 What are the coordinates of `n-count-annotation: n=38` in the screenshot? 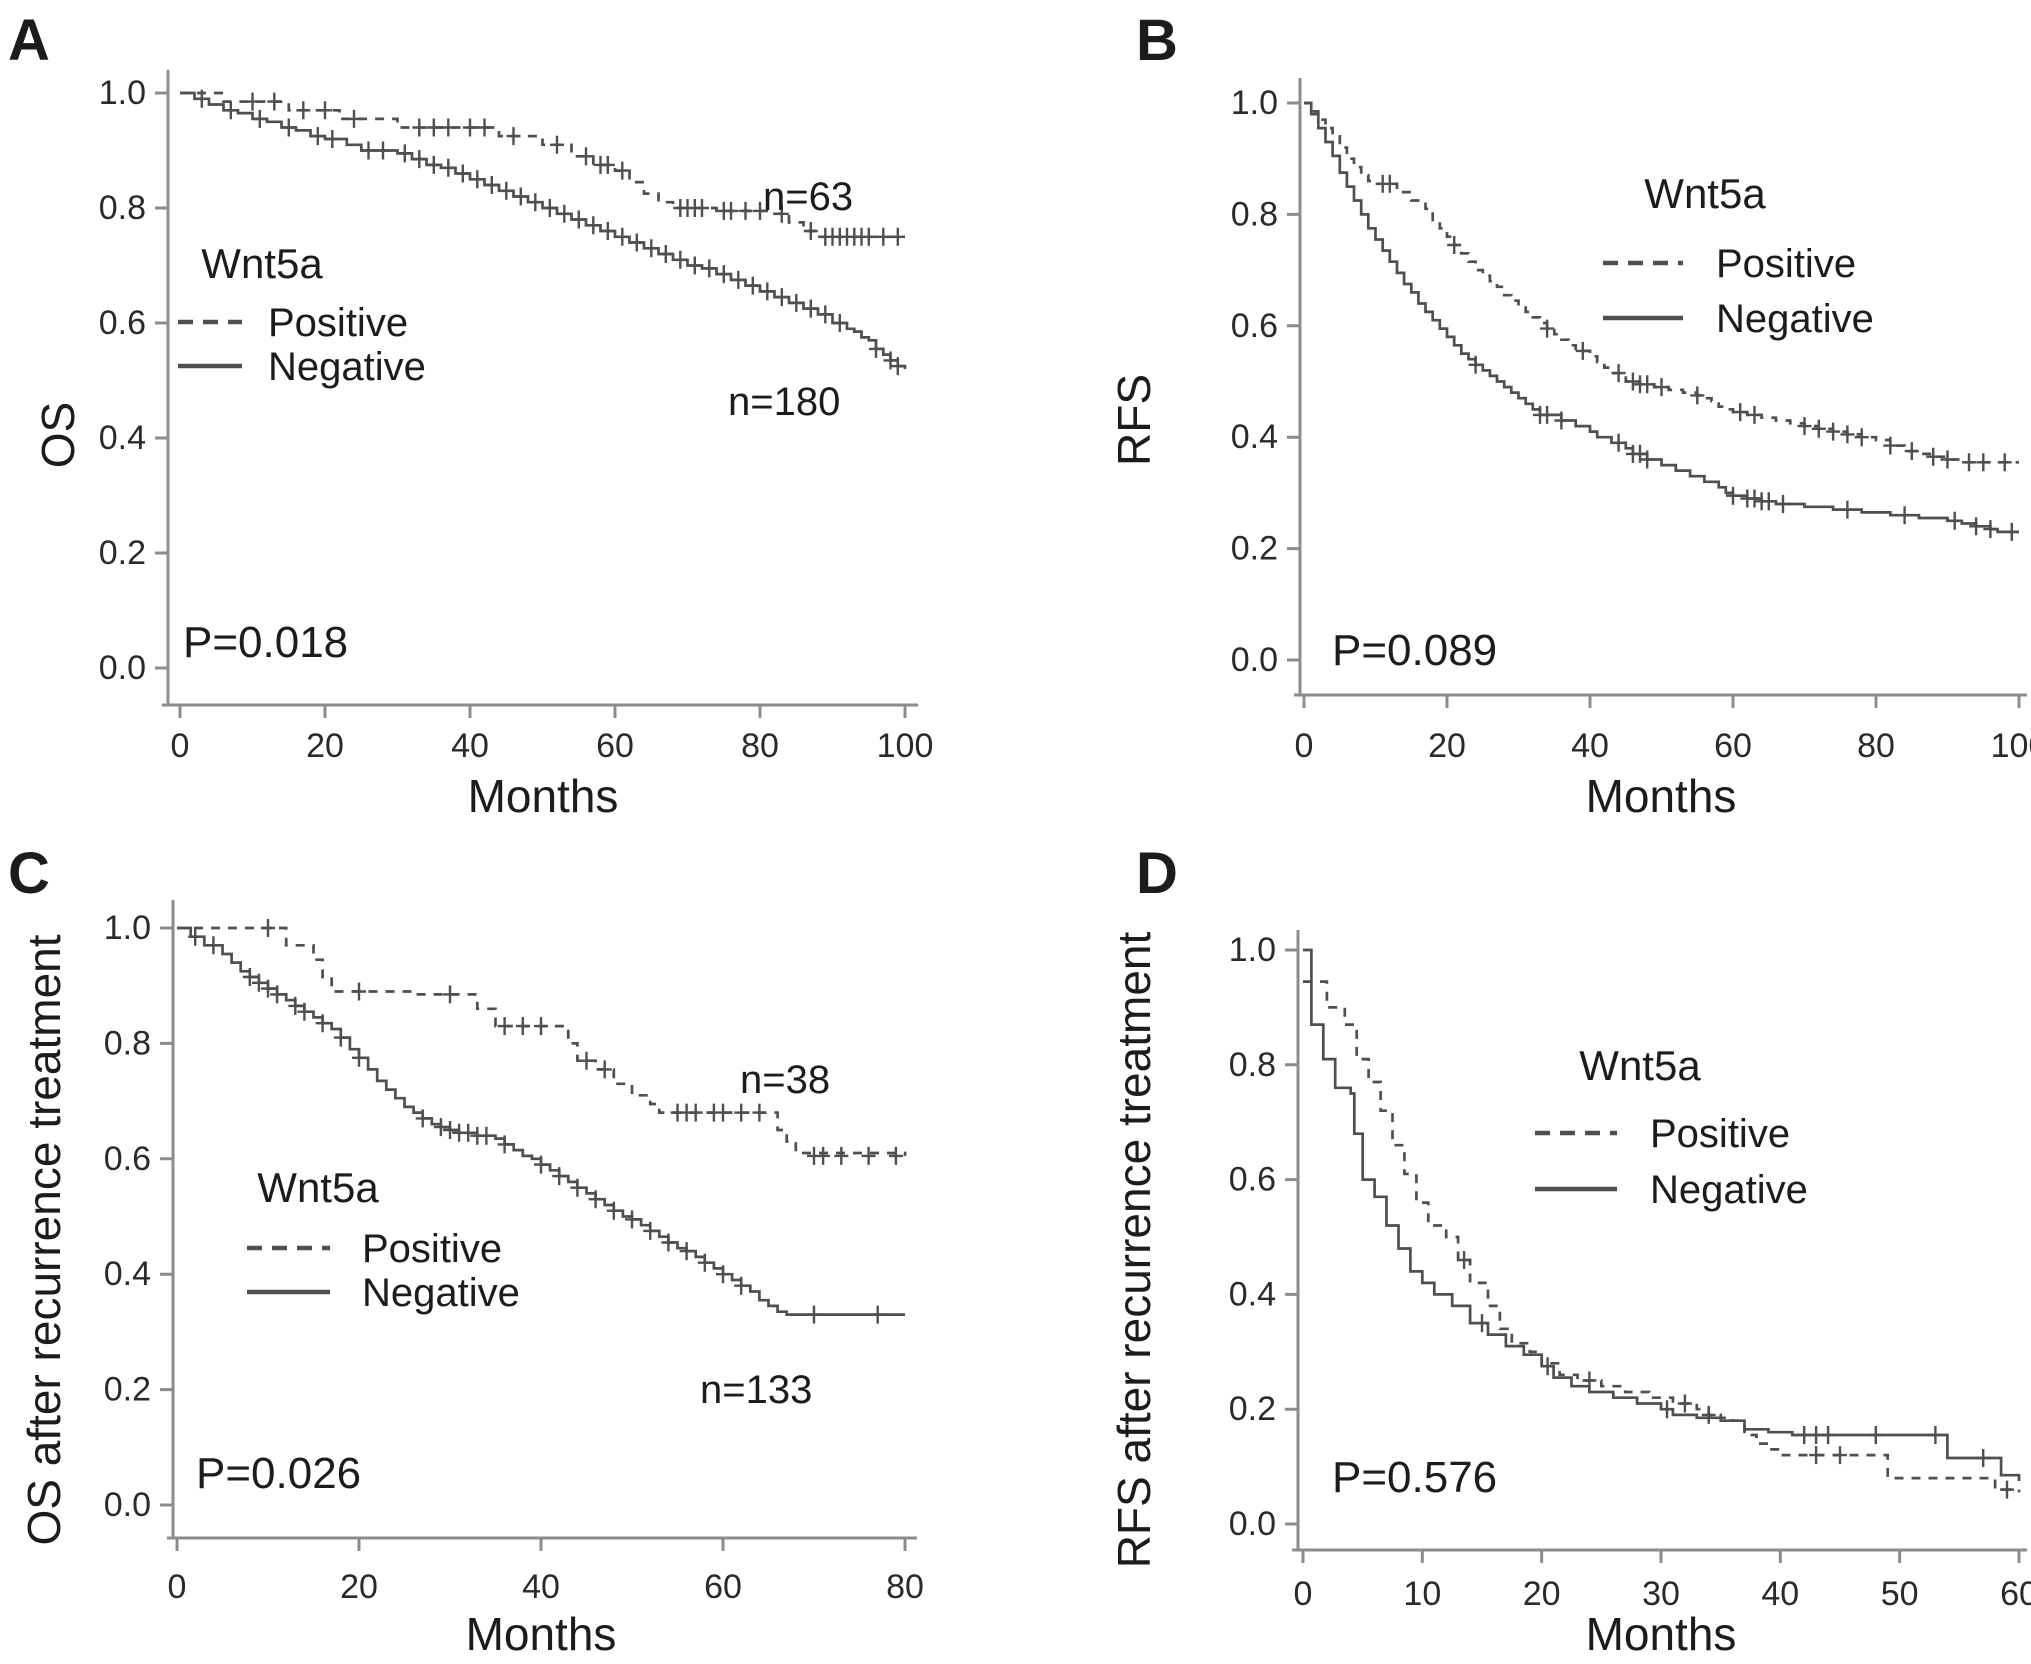 It's located at (785, 1080).